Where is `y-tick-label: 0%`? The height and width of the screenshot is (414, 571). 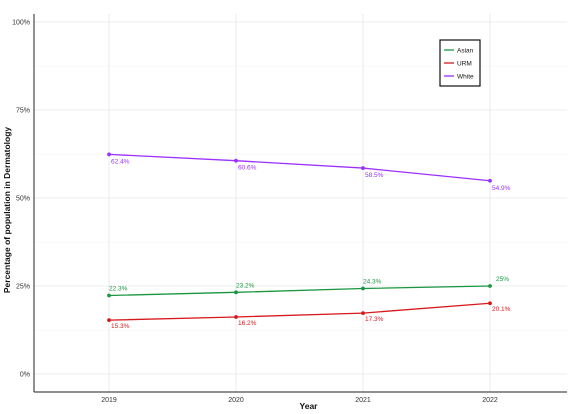
y-tick-label: 0% is located at coordinates (25, 375).